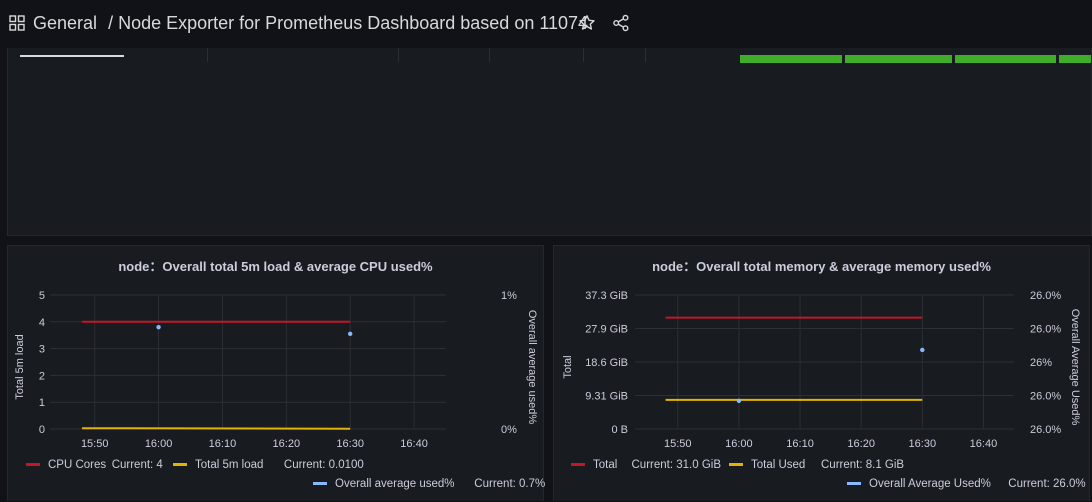  What do you see at coordinates (138, 465) in the screenshot?
I see `legend-current-value: Current: 4` at bounding box center [138, 465].